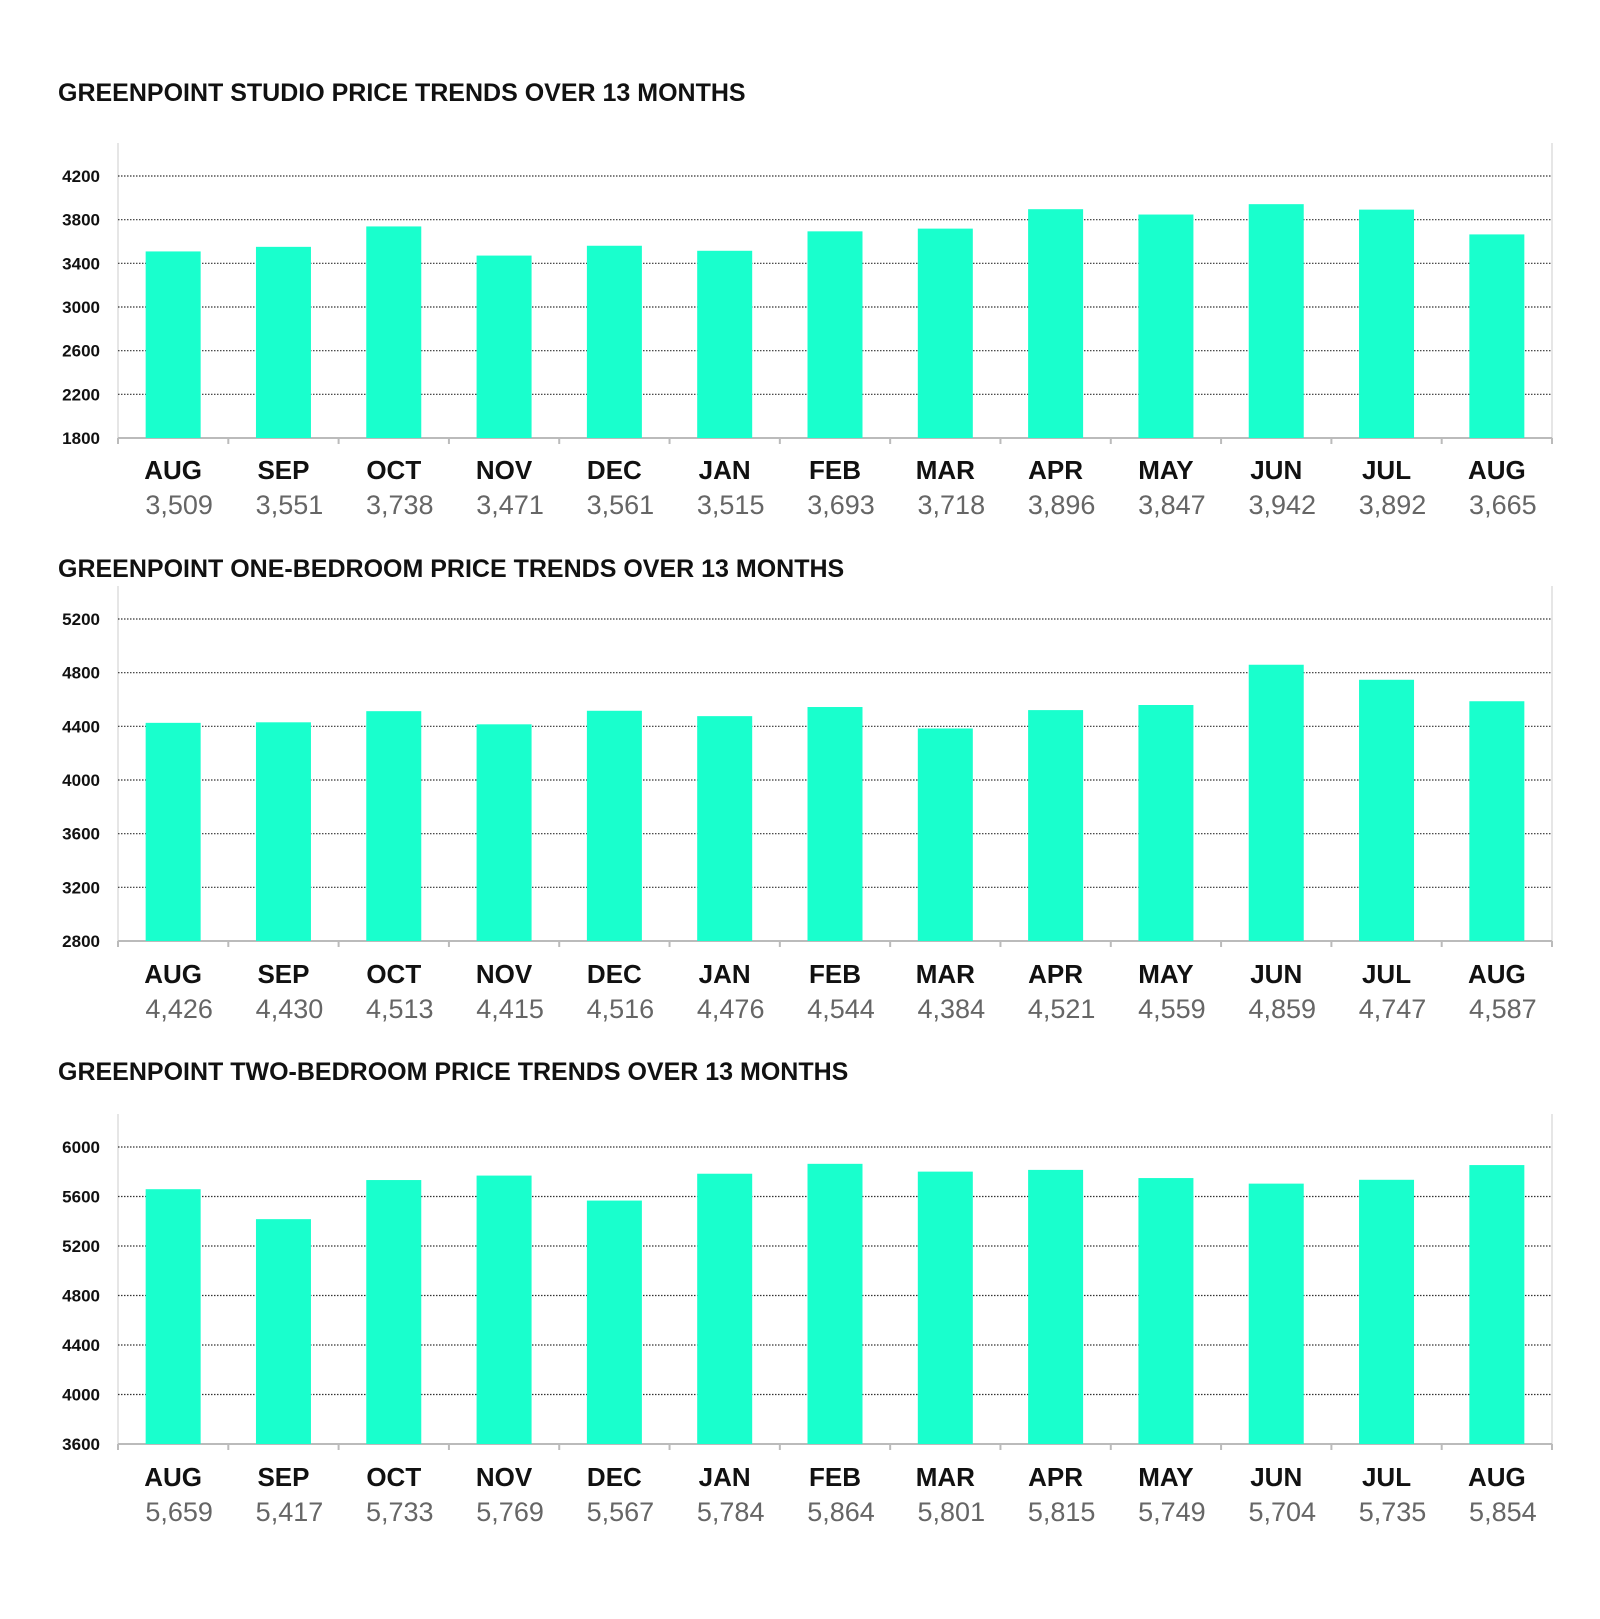 The height and width of the screenshot is (1619, 1600). I want to click on value-label: 3,847, so click(1172, 505).